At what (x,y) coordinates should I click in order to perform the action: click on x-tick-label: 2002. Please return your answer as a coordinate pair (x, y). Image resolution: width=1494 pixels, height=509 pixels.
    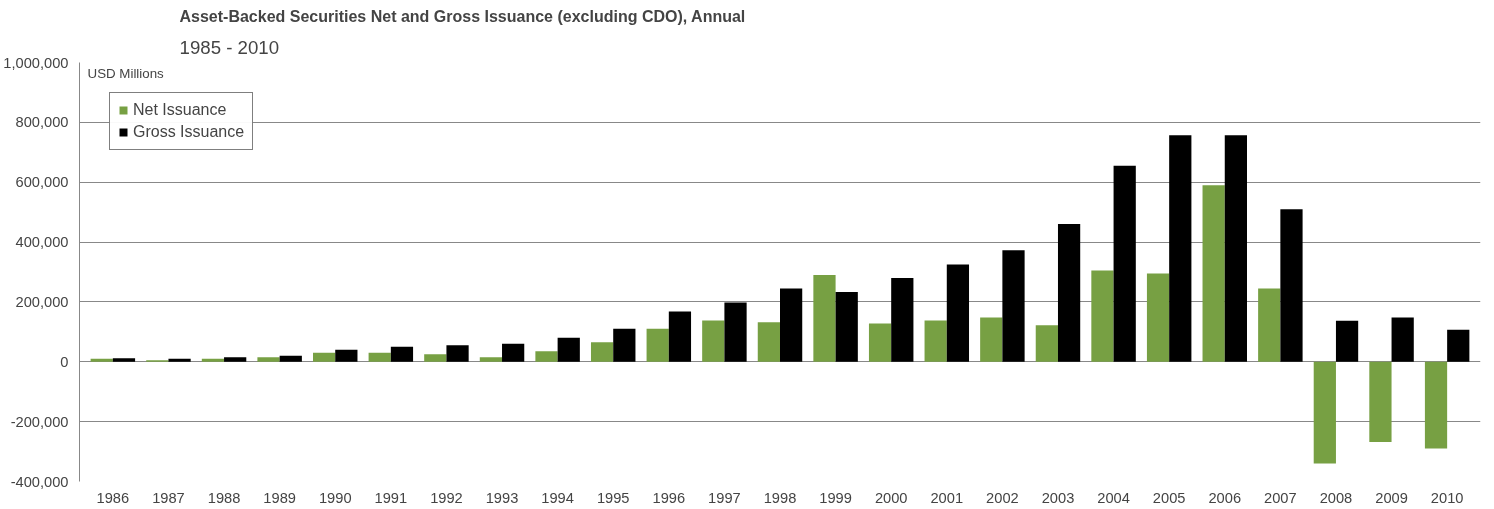
    Looking at the image, I should click on (1002, 497).